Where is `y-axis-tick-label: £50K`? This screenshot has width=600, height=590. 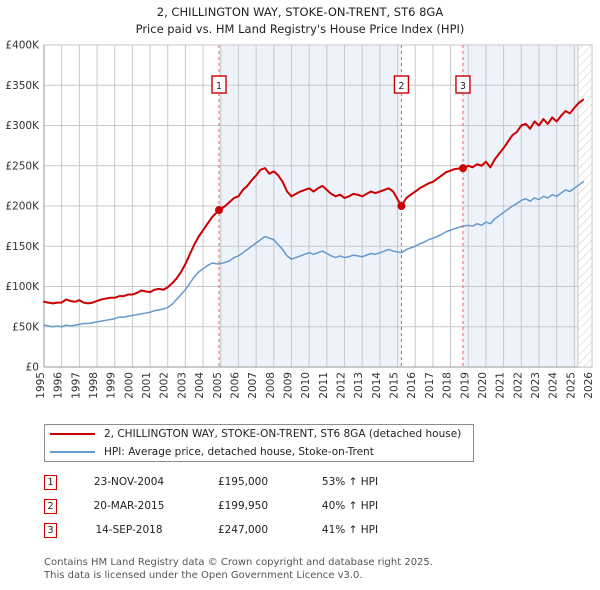
y-axis-tick-label: £50K is located at coordinates (26, 327).